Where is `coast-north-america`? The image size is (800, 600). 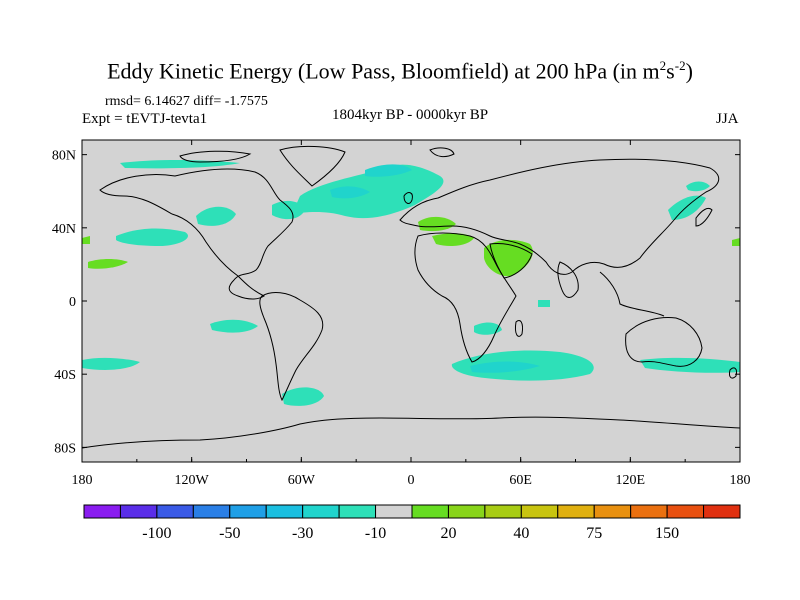
coast-north-america is located at coordinates (196, 234).